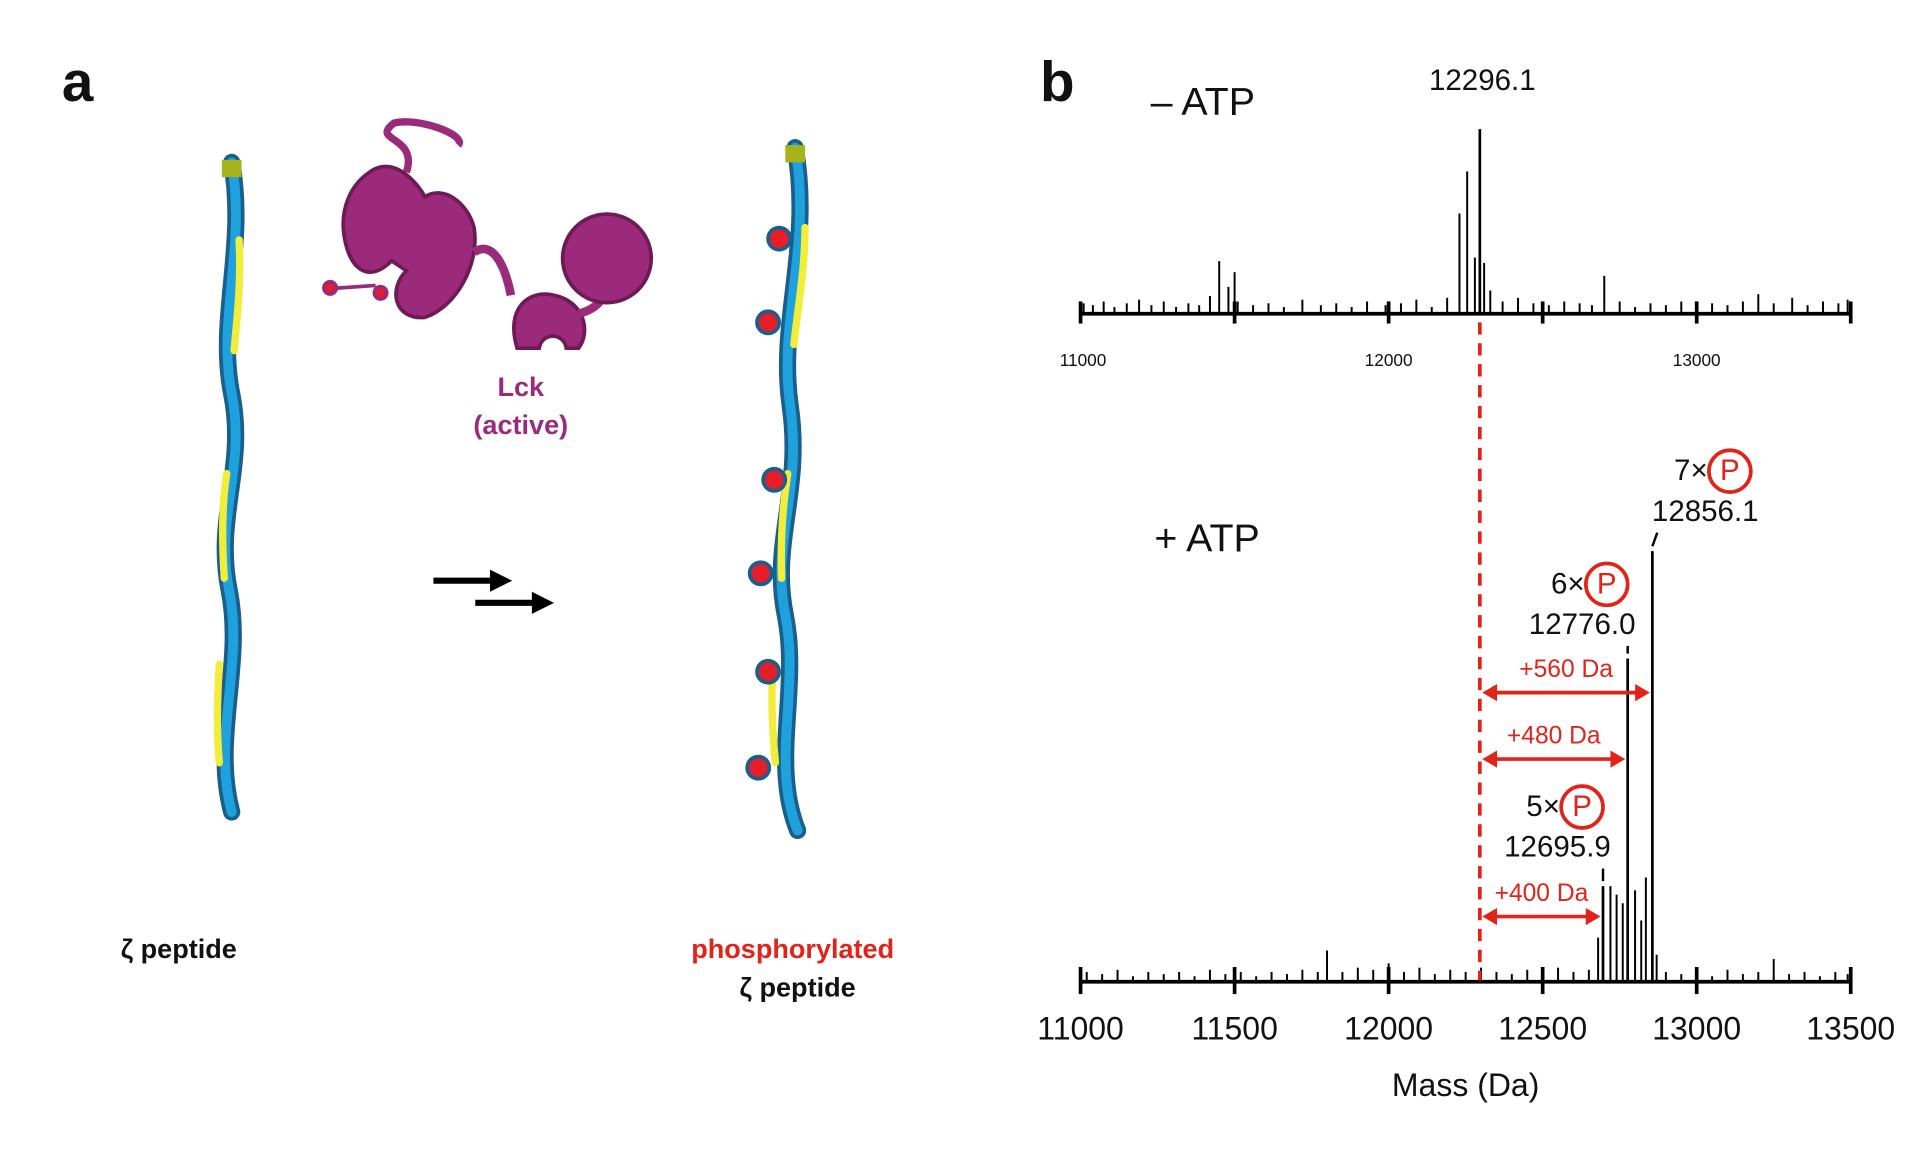  Describe the element at coordinates (1691, 470) in the screenshot. I see `phospho-count: 7×` at that location.